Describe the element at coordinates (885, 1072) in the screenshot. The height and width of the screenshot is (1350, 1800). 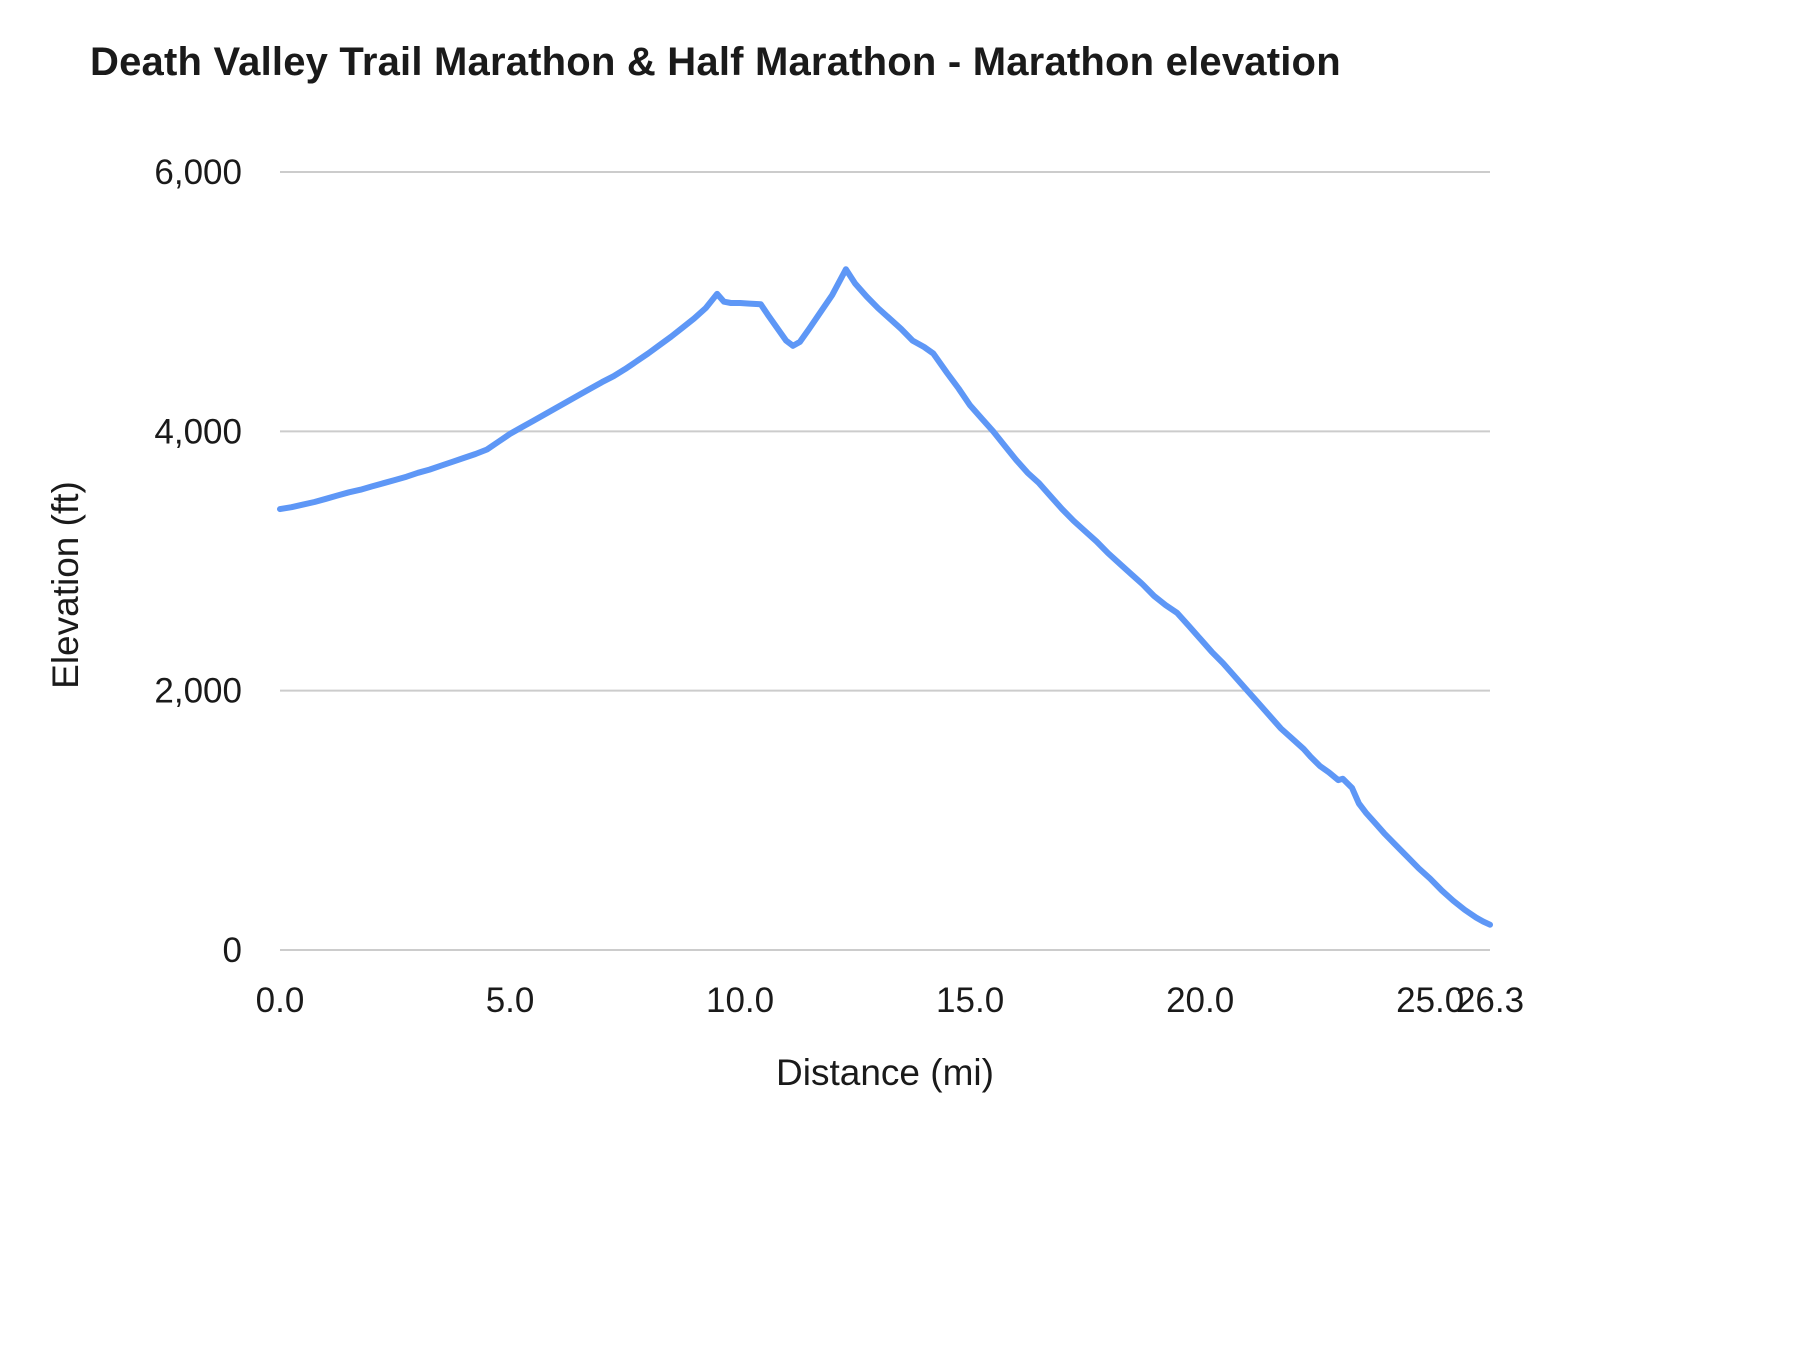
I see `x-axis-label: Distance (mi)` at that location.